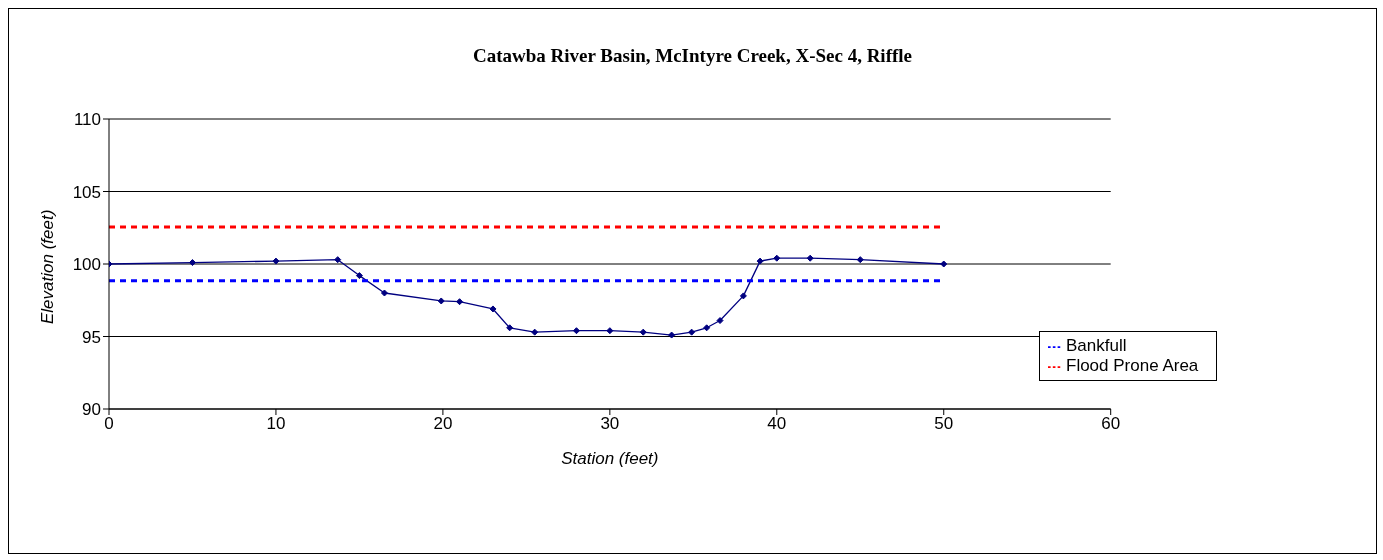  I want to click on x-tick-label: 50, so click(944, 424).